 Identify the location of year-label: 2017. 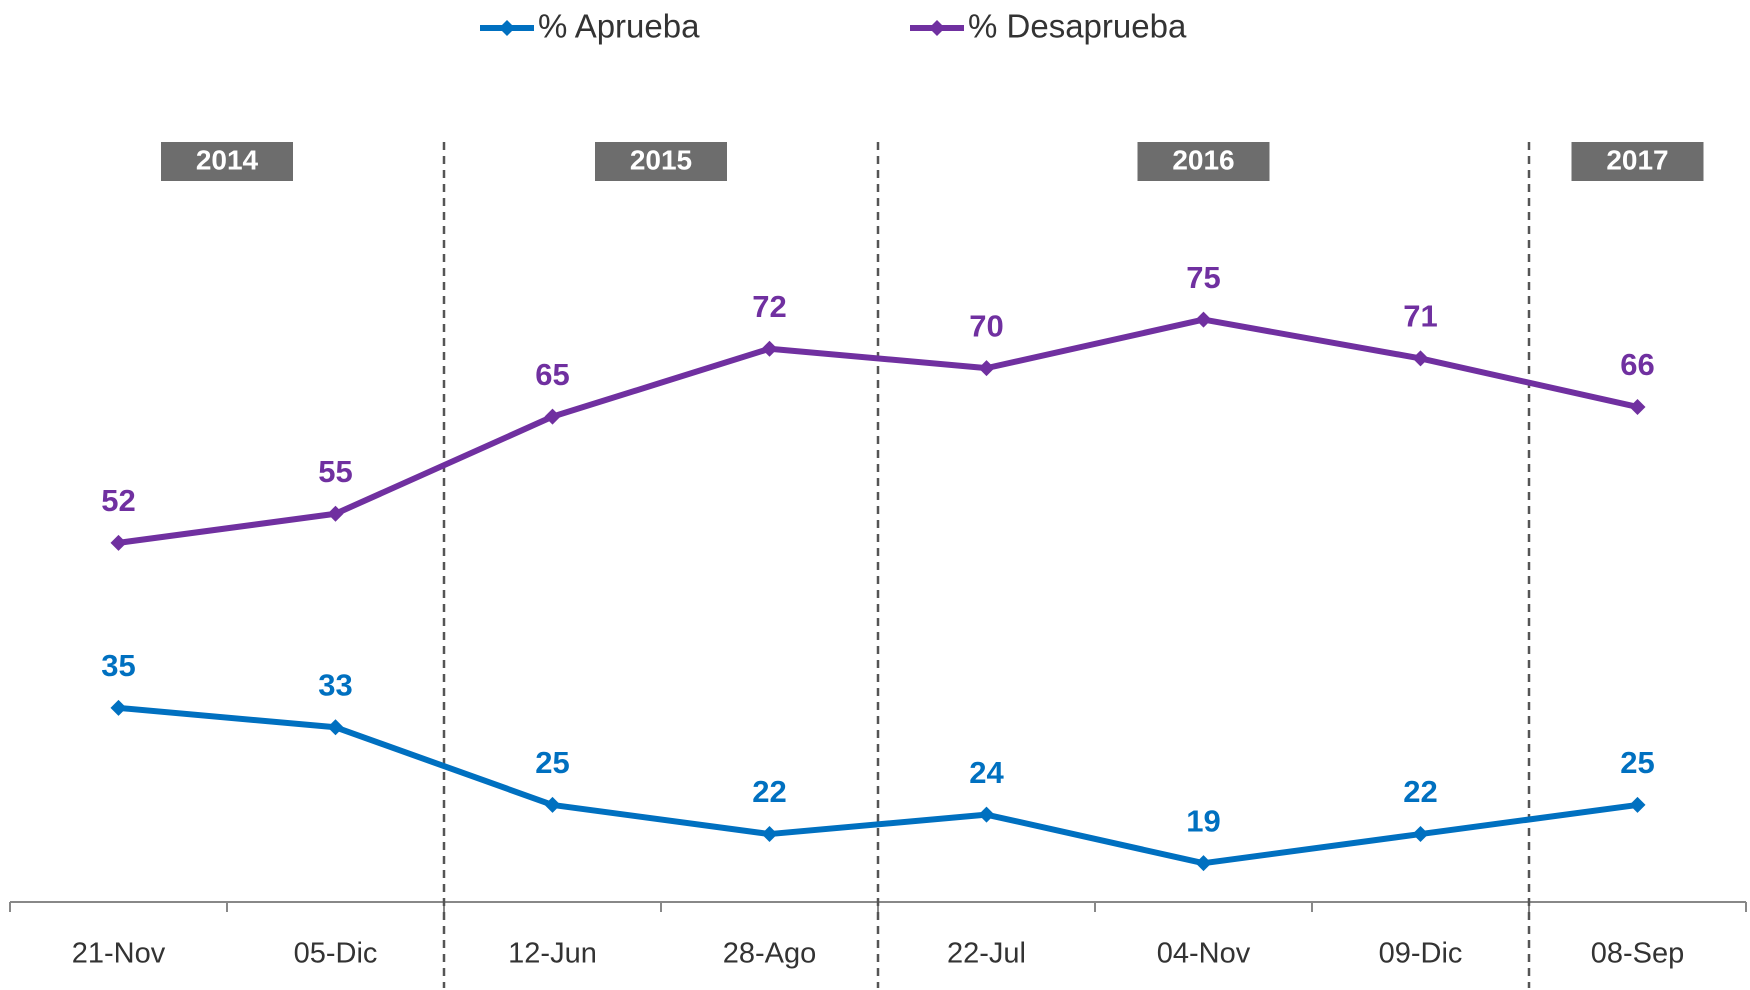
(1637, 159).